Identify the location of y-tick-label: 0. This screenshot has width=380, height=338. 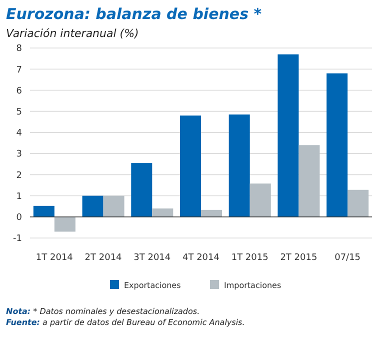
(19, 218).